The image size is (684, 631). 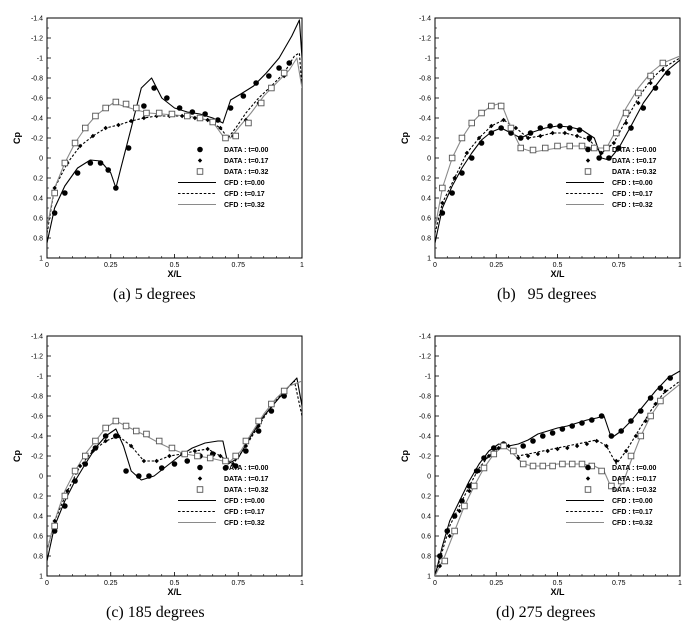 I want to click on plot-frame, so click(x=557, y=456).